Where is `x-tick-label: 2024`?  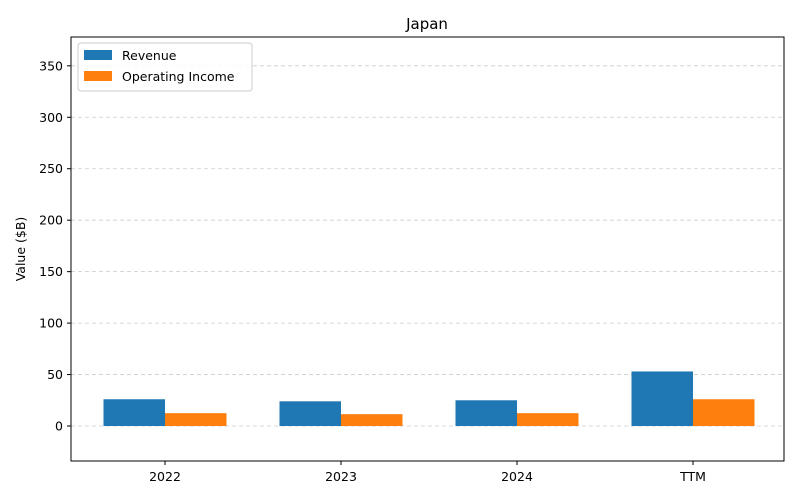
x-tick-label: 2024 is located at coordinates (517, 476).